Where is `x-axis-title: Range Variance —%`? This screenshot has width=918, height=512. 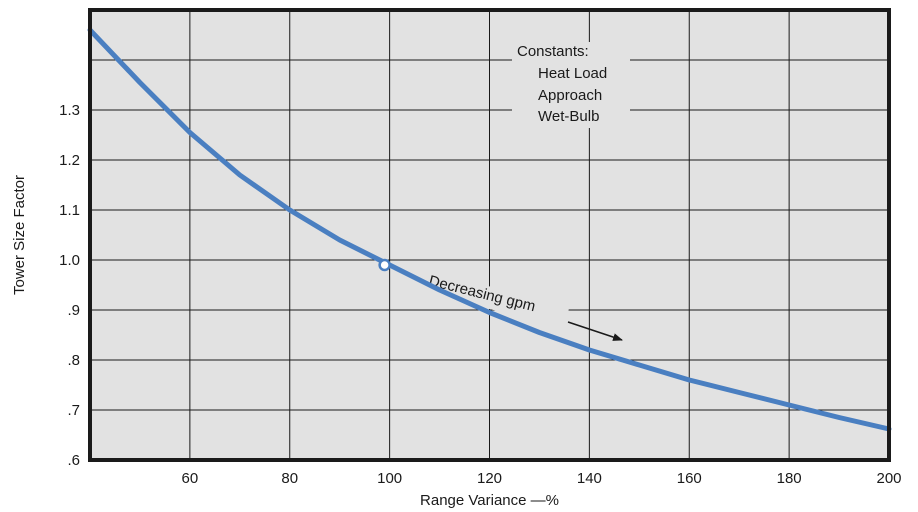
x-axis-title: Range Variance —% is located at coordinates (489, 500).